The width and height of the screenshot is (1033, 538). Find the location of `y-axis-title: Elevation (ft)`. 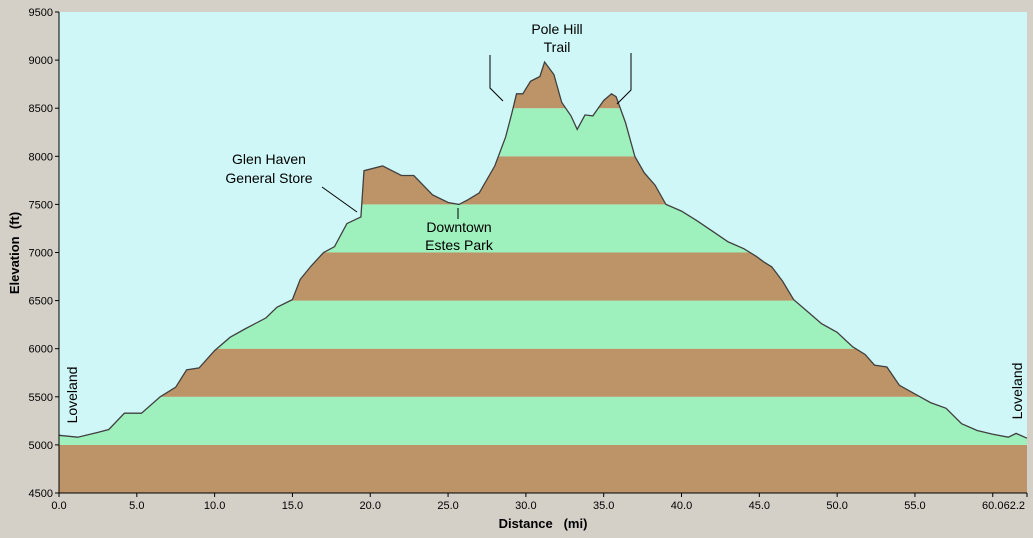

y-axis-title: Elevation (ft) is located at coordinates (14, 253).